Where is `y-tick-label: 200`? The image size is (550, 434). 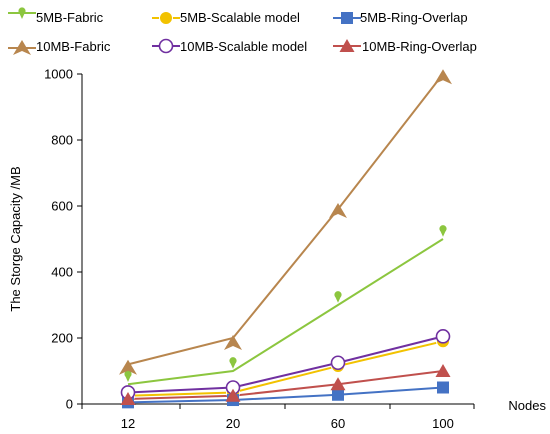 y-tick-label: 200 is located at coordinates (62, 338).